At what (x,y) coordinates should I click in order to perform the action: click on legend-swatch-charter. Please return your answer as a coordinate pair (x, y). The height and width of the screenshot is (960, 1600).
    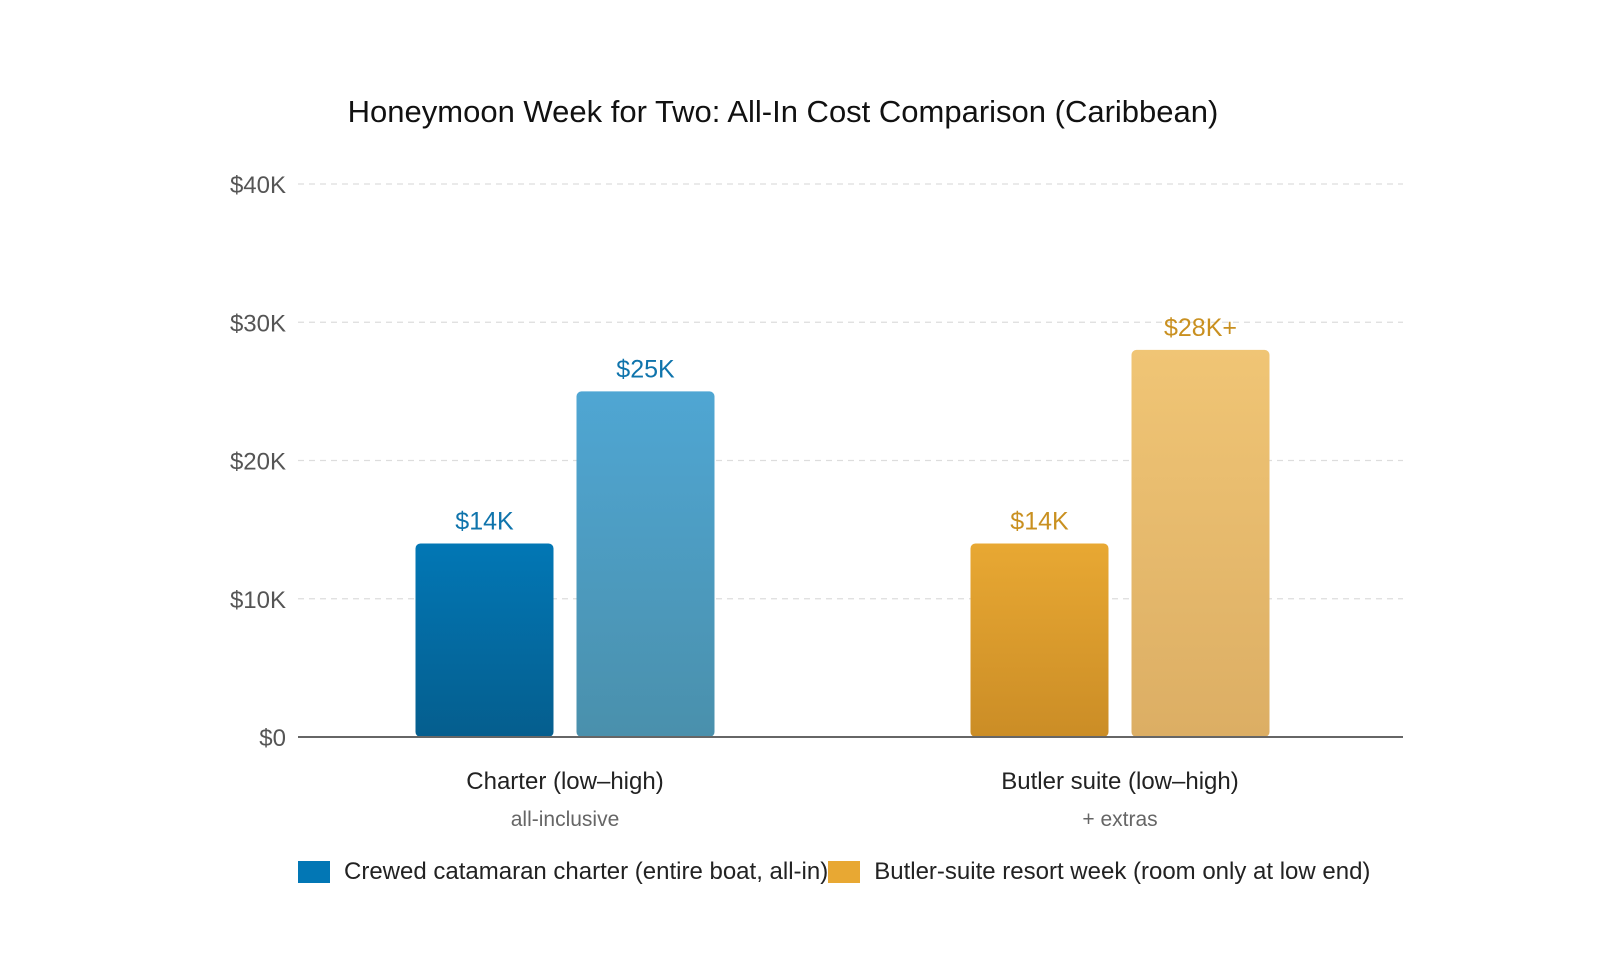
    Looking at the image, I should click on (314, 872).